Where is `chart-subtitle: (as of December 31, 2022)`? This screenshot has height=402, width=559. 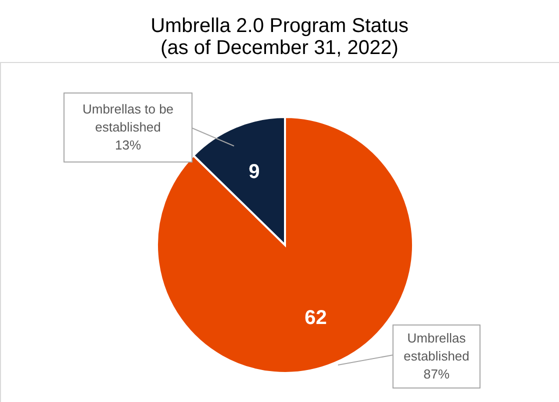 chart-subtitle: (as of December 31, 2022) is located at coordinates (279, 48).